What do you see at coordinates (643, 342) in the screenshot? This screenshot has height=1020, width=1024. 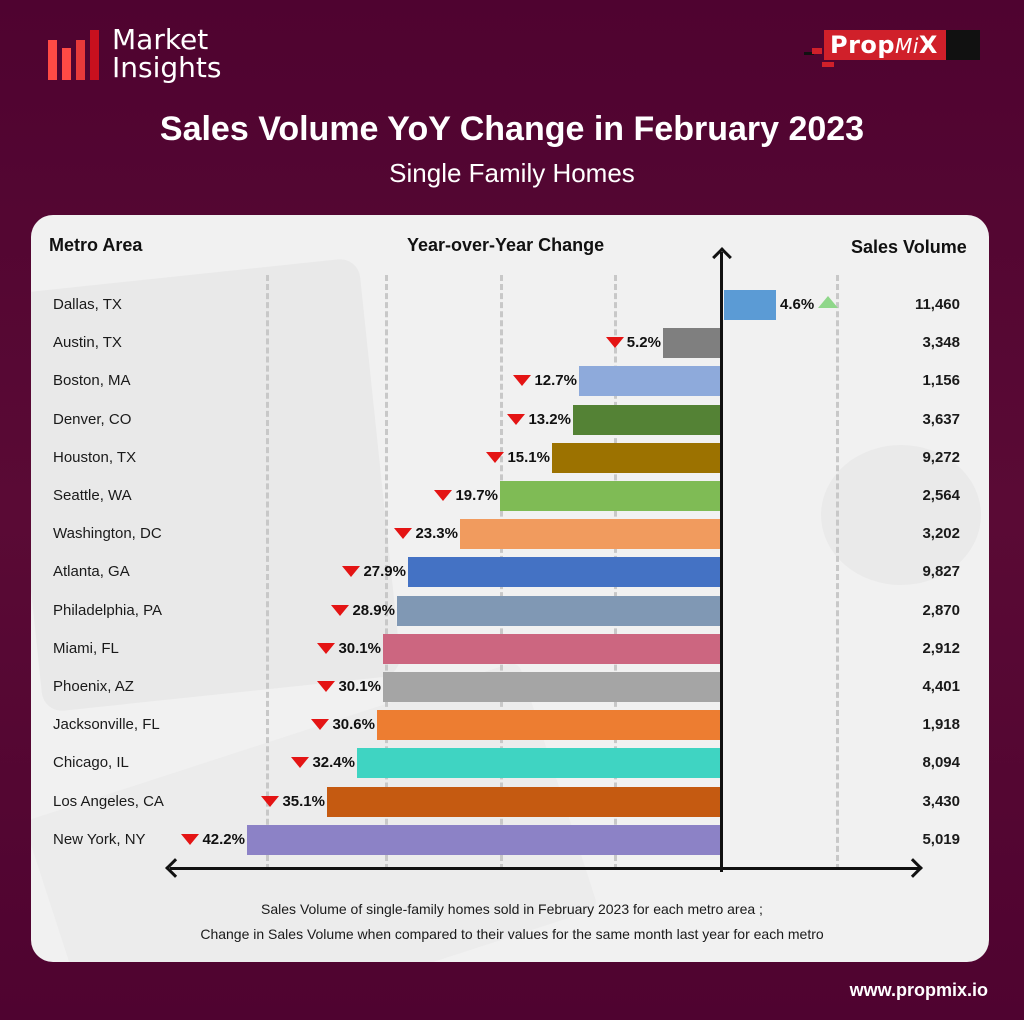 I see `yoy-percent-text: 5.2%` at bounding box center [643, 342].